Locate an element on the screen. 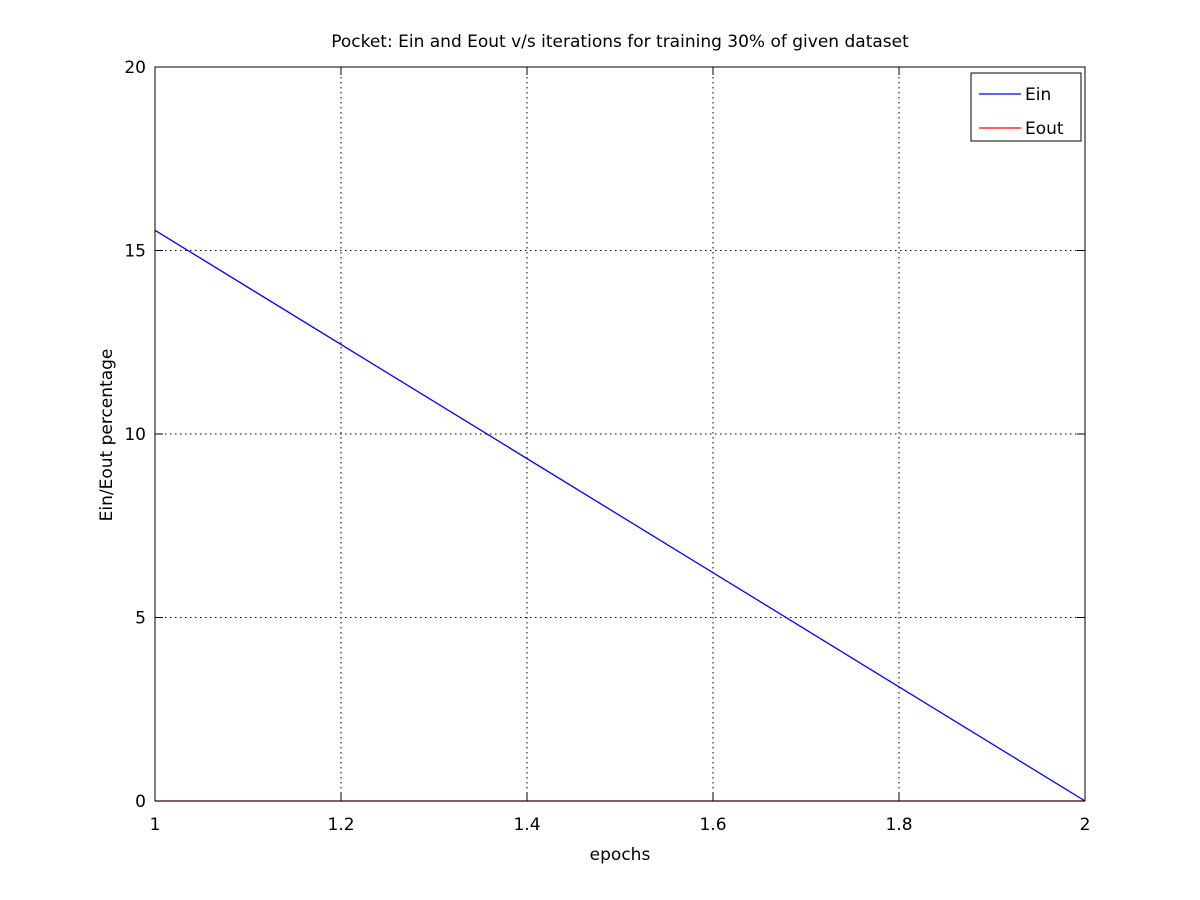 This screenshot has width=1200, height=900. y-tick-label: 0 is located at coordinates (140, 802).